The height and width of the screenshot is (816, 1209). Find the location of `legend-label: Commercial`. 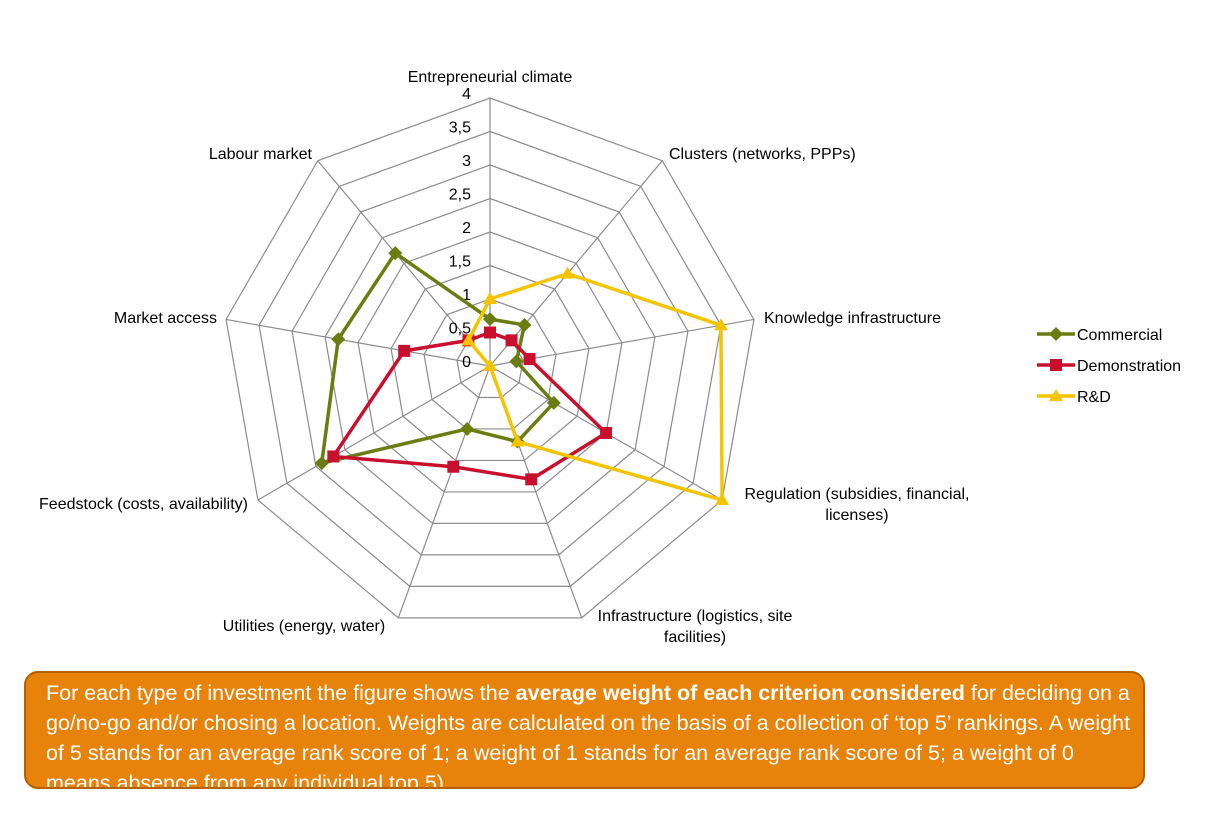

legend-label: Commercial is located at coordinates (1119, 335).